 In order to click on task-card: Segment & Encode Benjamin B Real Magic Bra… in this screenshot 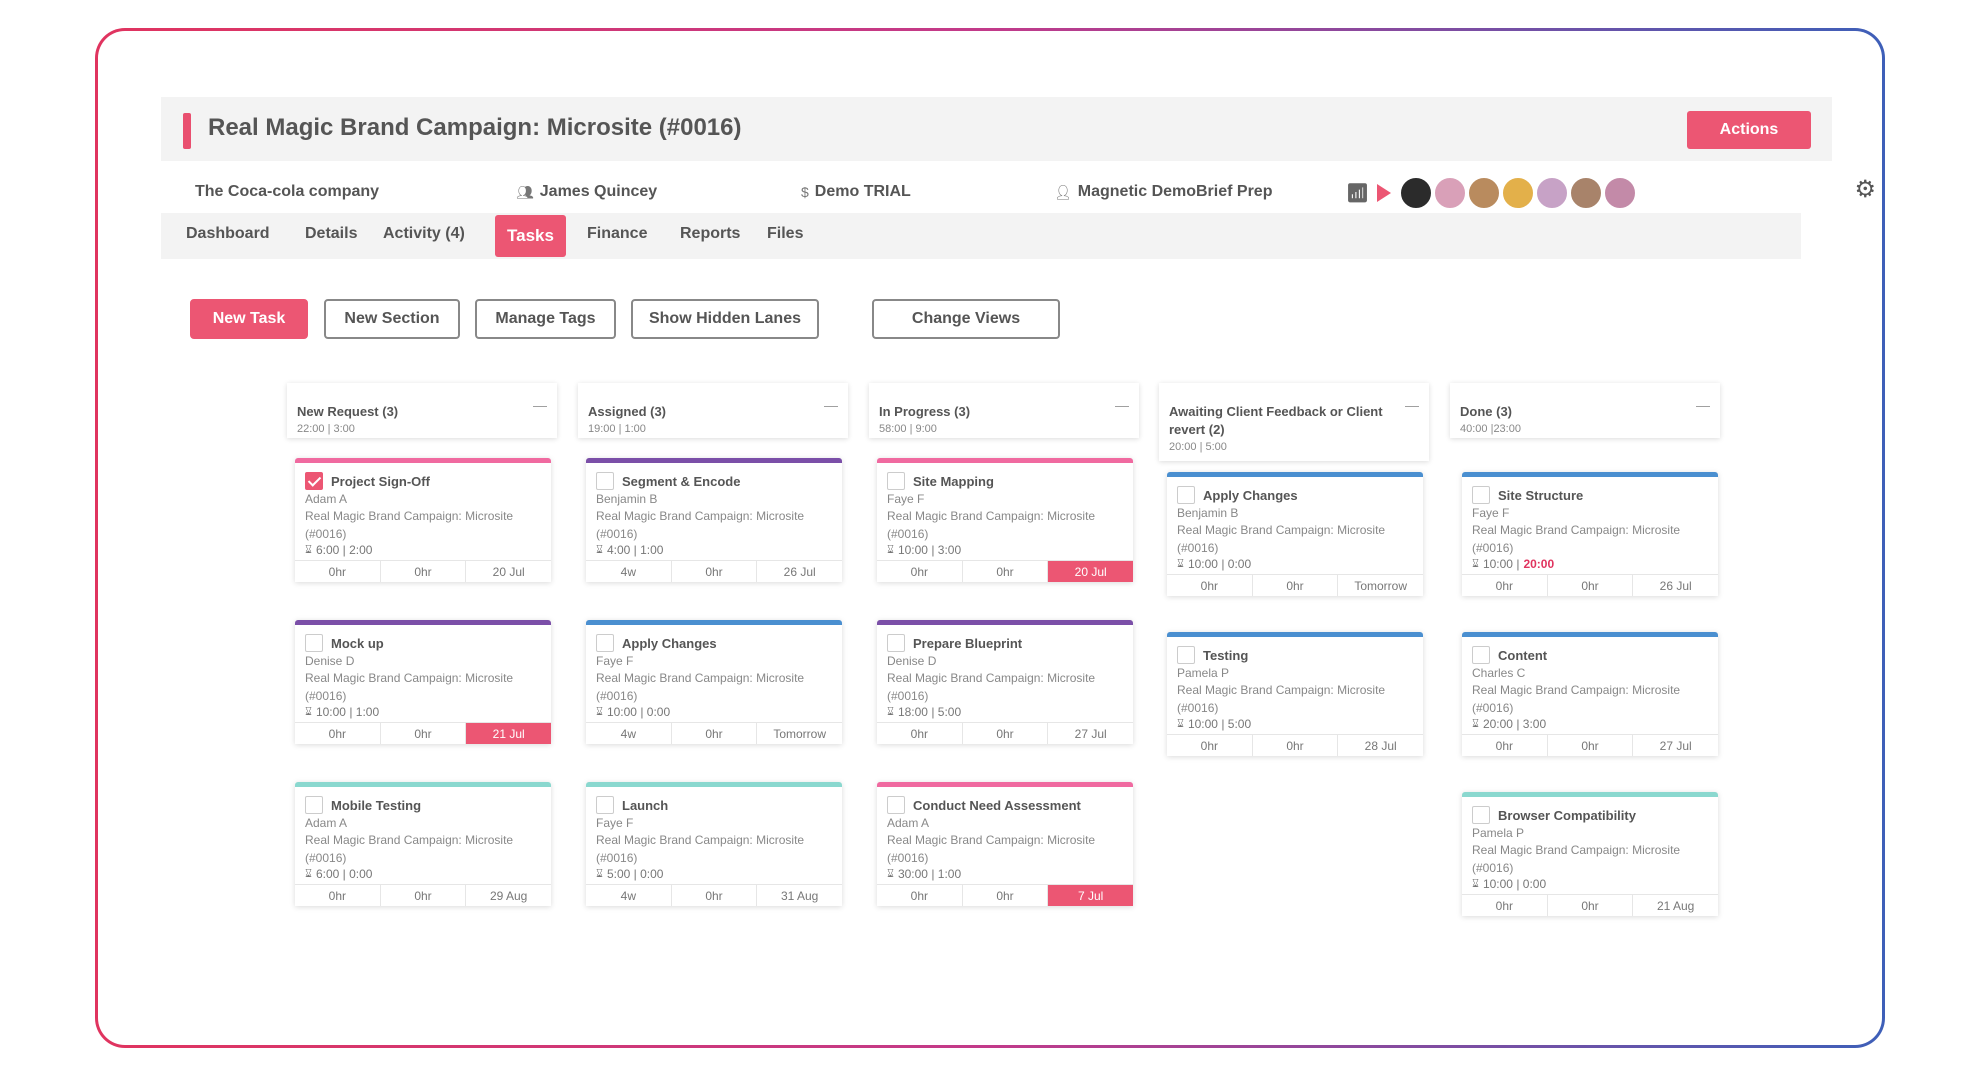, I will do `click(714, 520)`.